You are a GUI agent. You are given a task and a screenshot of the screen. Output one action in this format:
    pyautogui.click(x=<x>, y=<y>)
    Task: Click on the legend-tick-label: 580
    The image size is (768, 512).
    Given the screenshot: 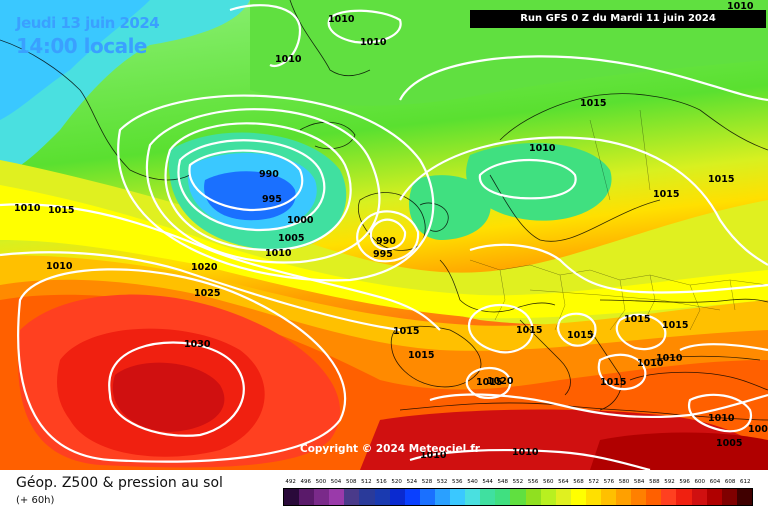 What is the action you would take?
    pyautogui.click(x=624, y=482)
    